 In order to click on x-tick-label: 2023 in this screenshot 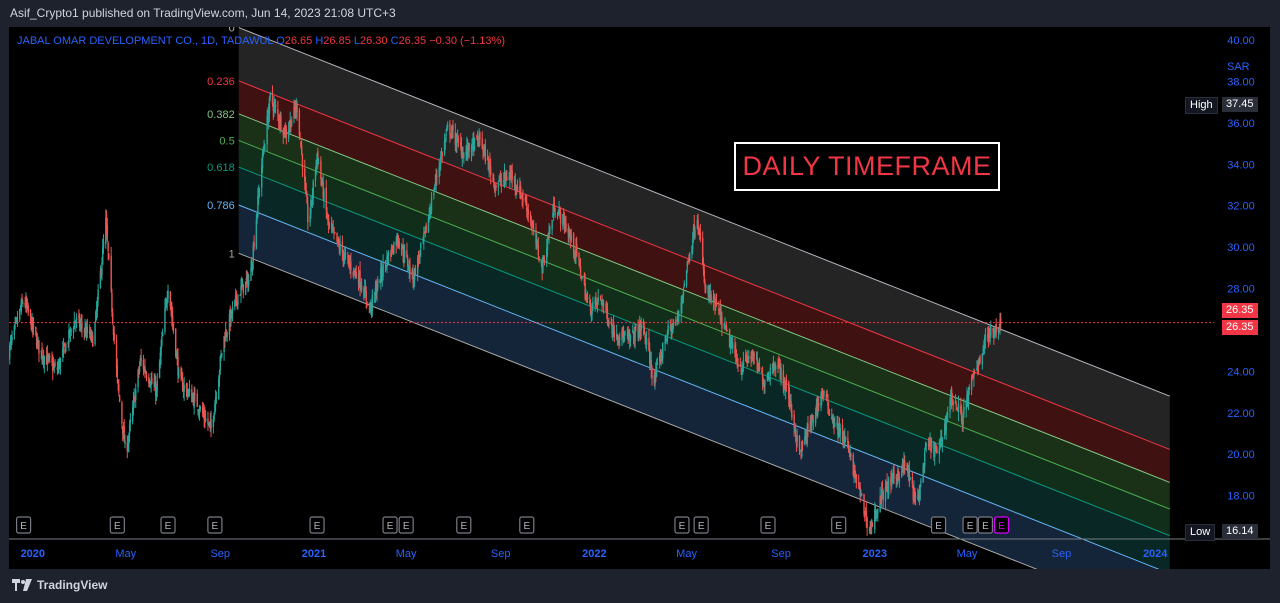, I will do `click(875, 554)`.